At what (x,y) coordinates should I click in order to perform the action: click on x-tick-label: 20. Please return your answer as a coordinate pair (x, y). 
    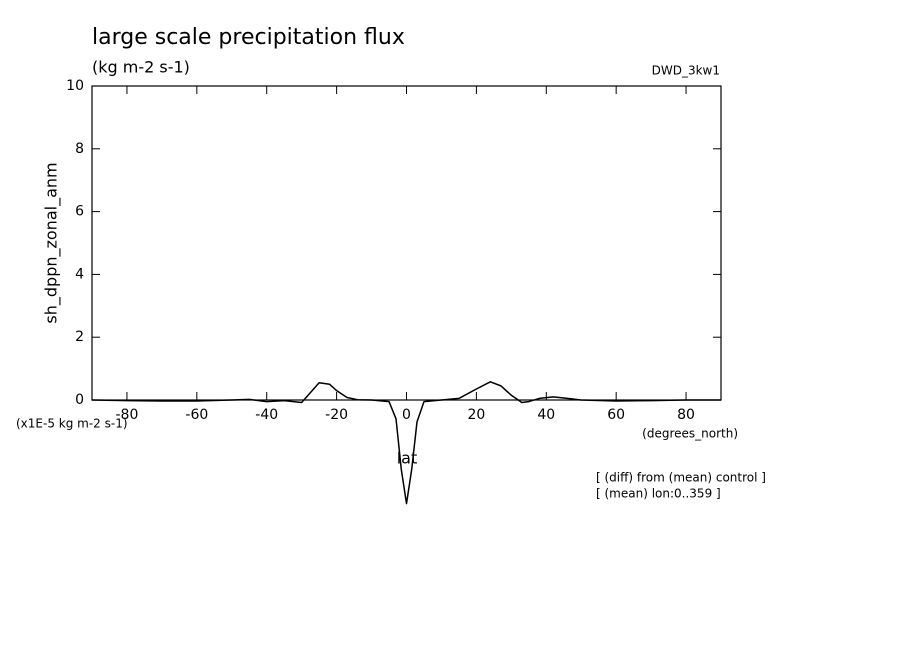
    Looking at the image, I should click on (476, 415).